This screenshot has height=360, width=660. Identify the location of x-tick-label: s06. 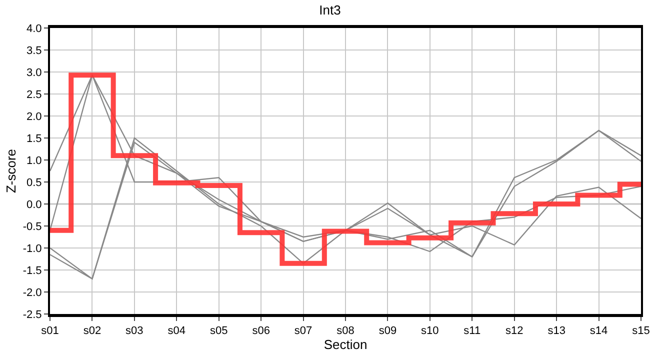
(261, 331).